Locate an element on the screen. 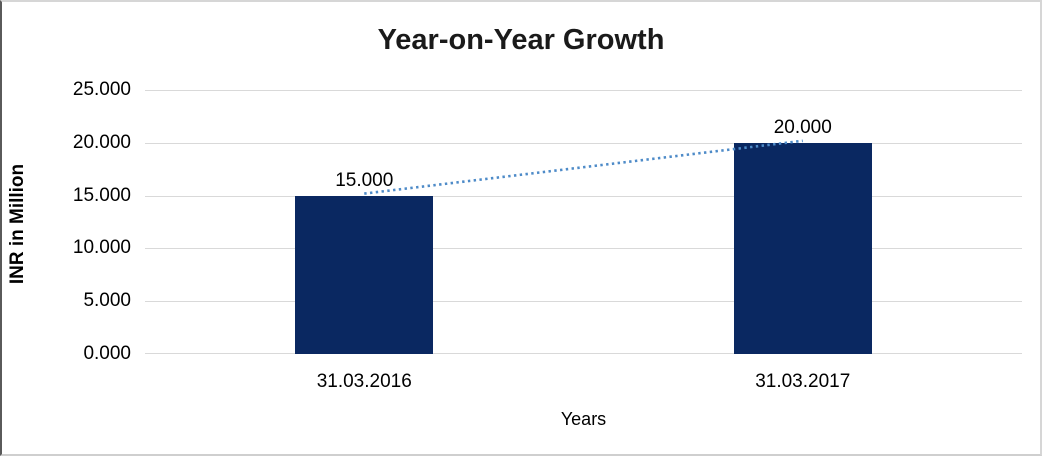 The height and width of the screenshot is (456, 1042). bar-31.03.2016 is located at coordinates (364, 274).